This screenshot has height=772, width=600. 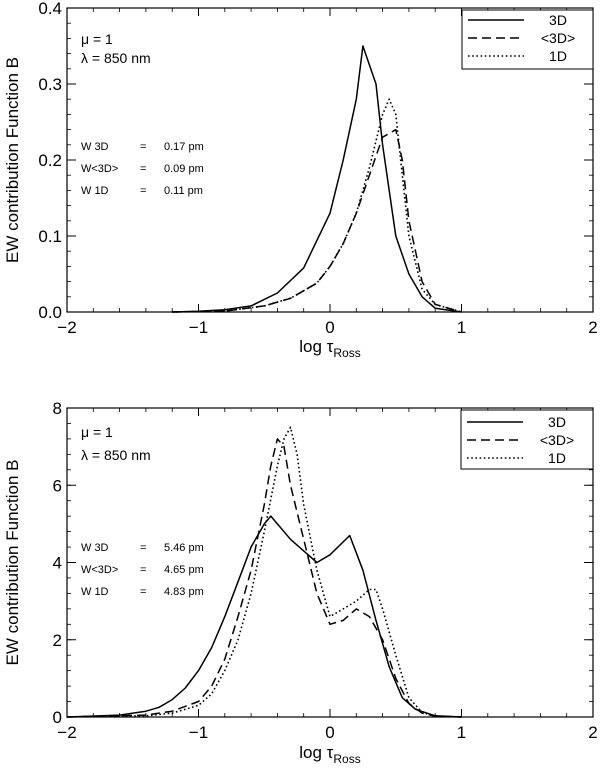 What do you see at coordinates (184, 169) in the screenshot?
I see `ew-value: 0.09 pm` at bounding box center [184, 169].